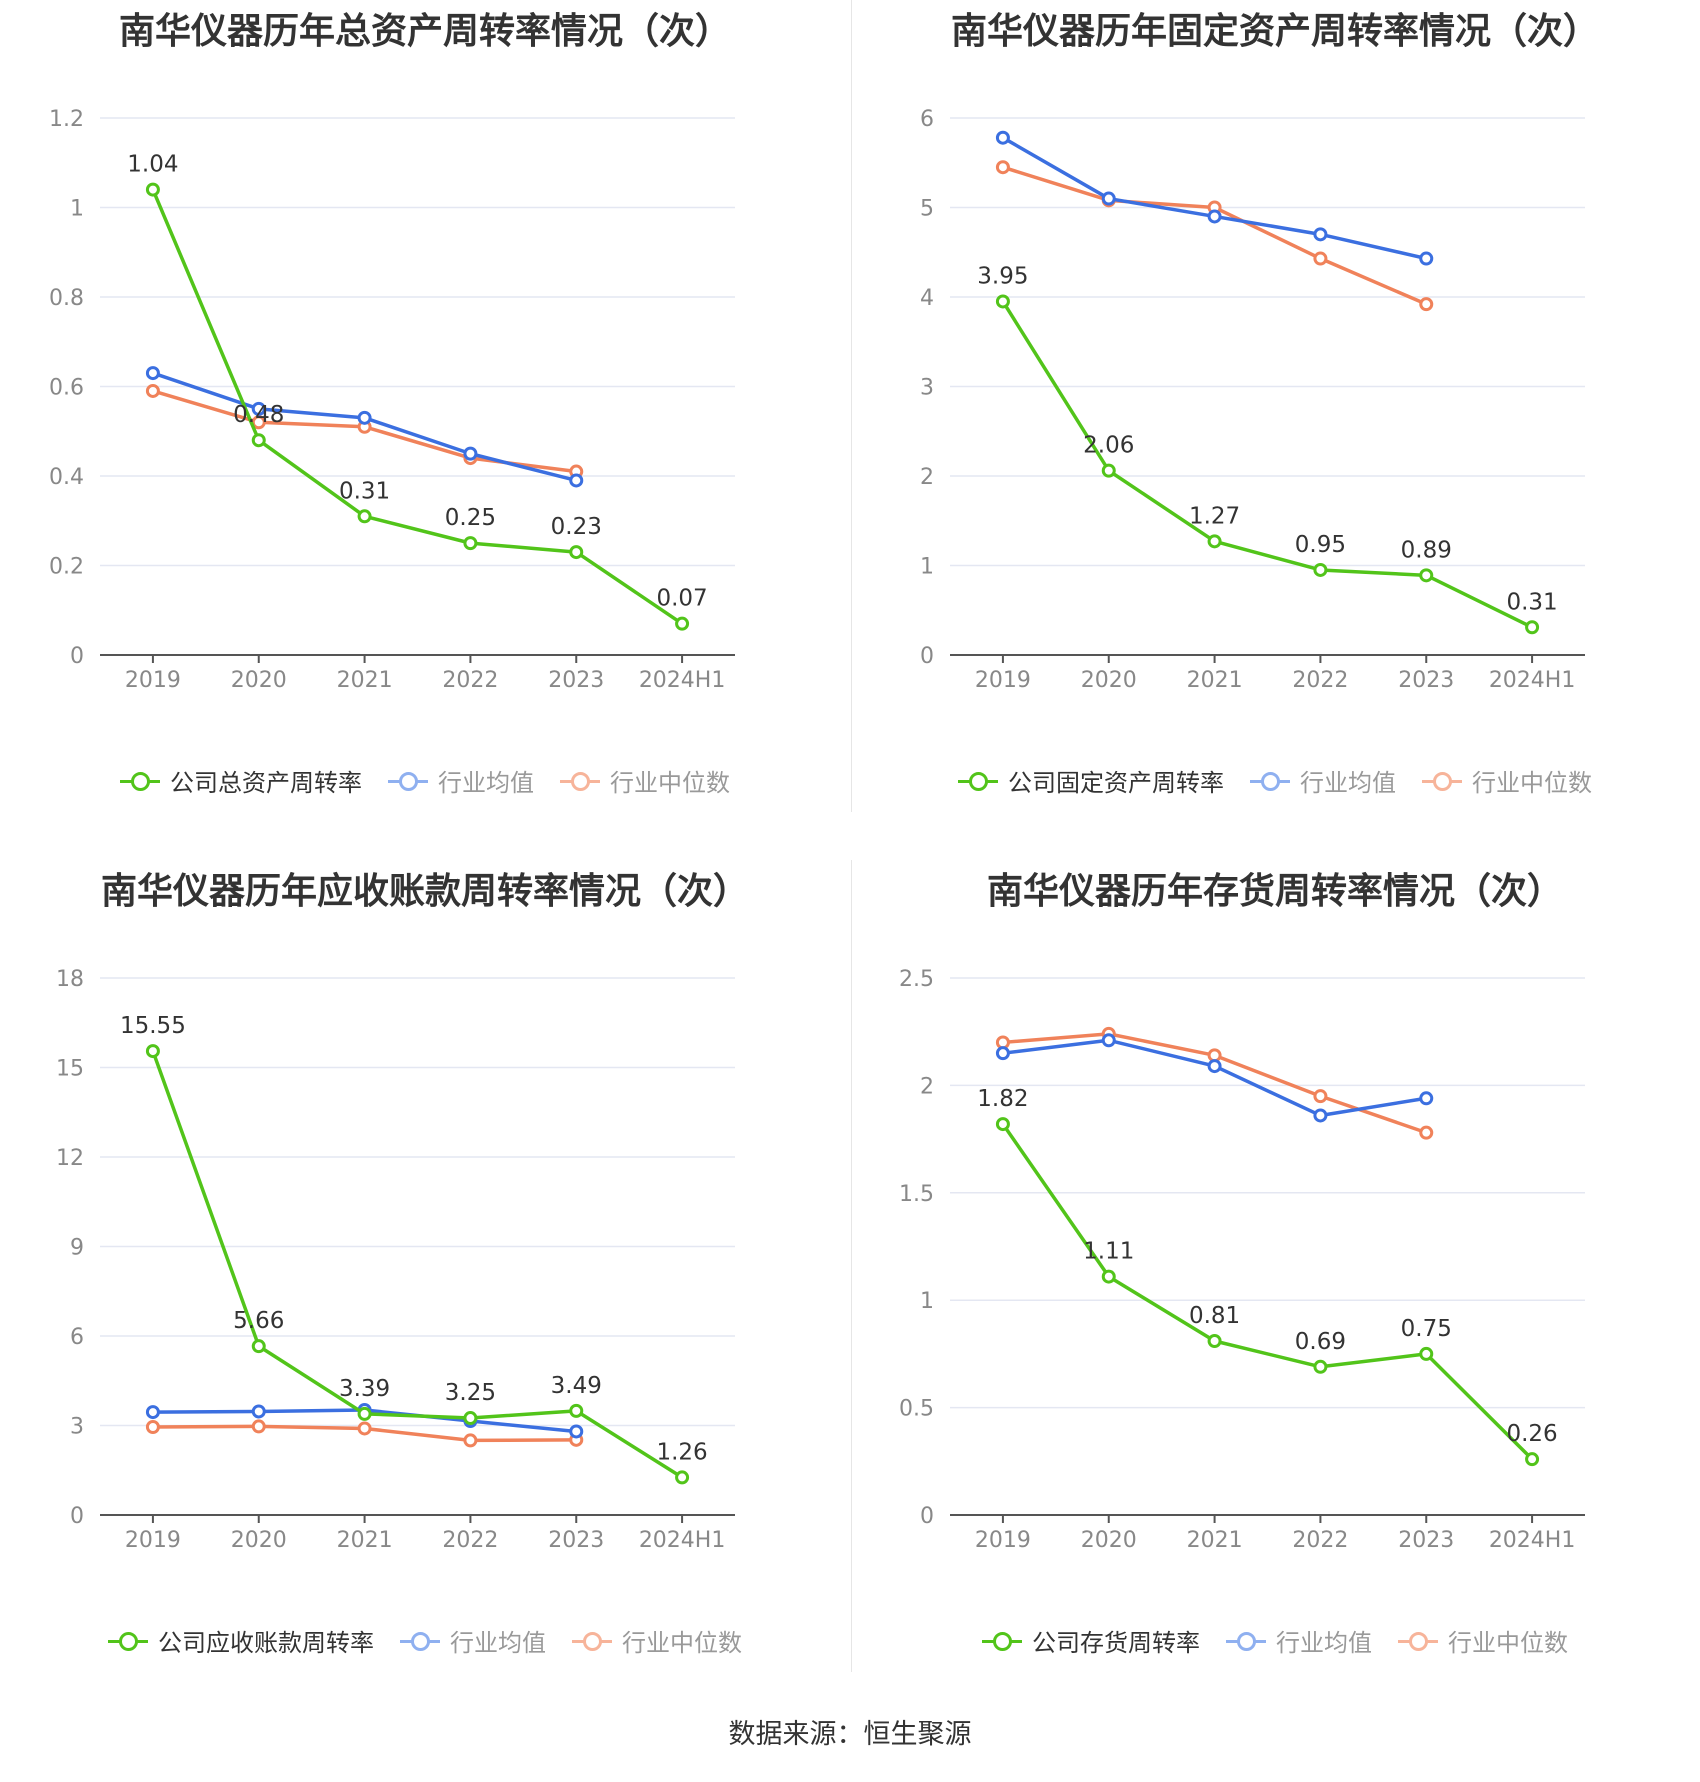 Image resolution: width=1700 pixels, height=1782 pixels. What do you see at coordinates (77, 1337) in the screenshot?
I see `y-tick-label: 6` at bounding box center [77, 1337].